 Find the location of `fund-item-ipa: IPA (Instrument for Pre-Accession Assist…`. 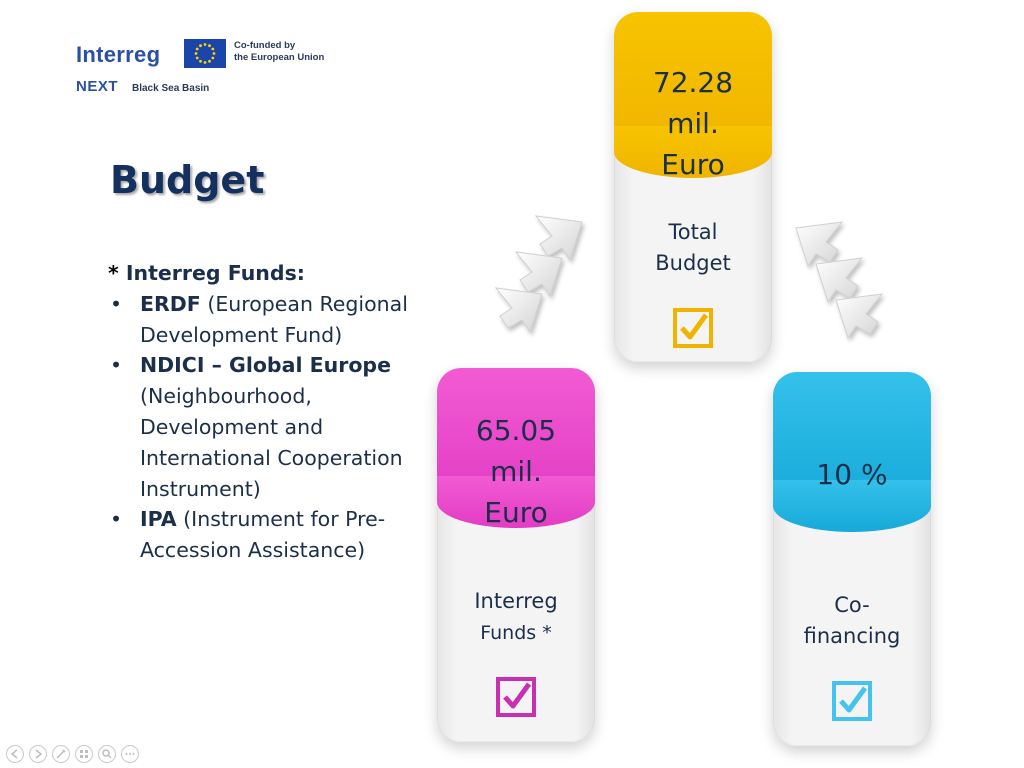

fund-item-ipa: IPA (Instrument for Pre-Accession Assist… is located at coordinates (258, 535).